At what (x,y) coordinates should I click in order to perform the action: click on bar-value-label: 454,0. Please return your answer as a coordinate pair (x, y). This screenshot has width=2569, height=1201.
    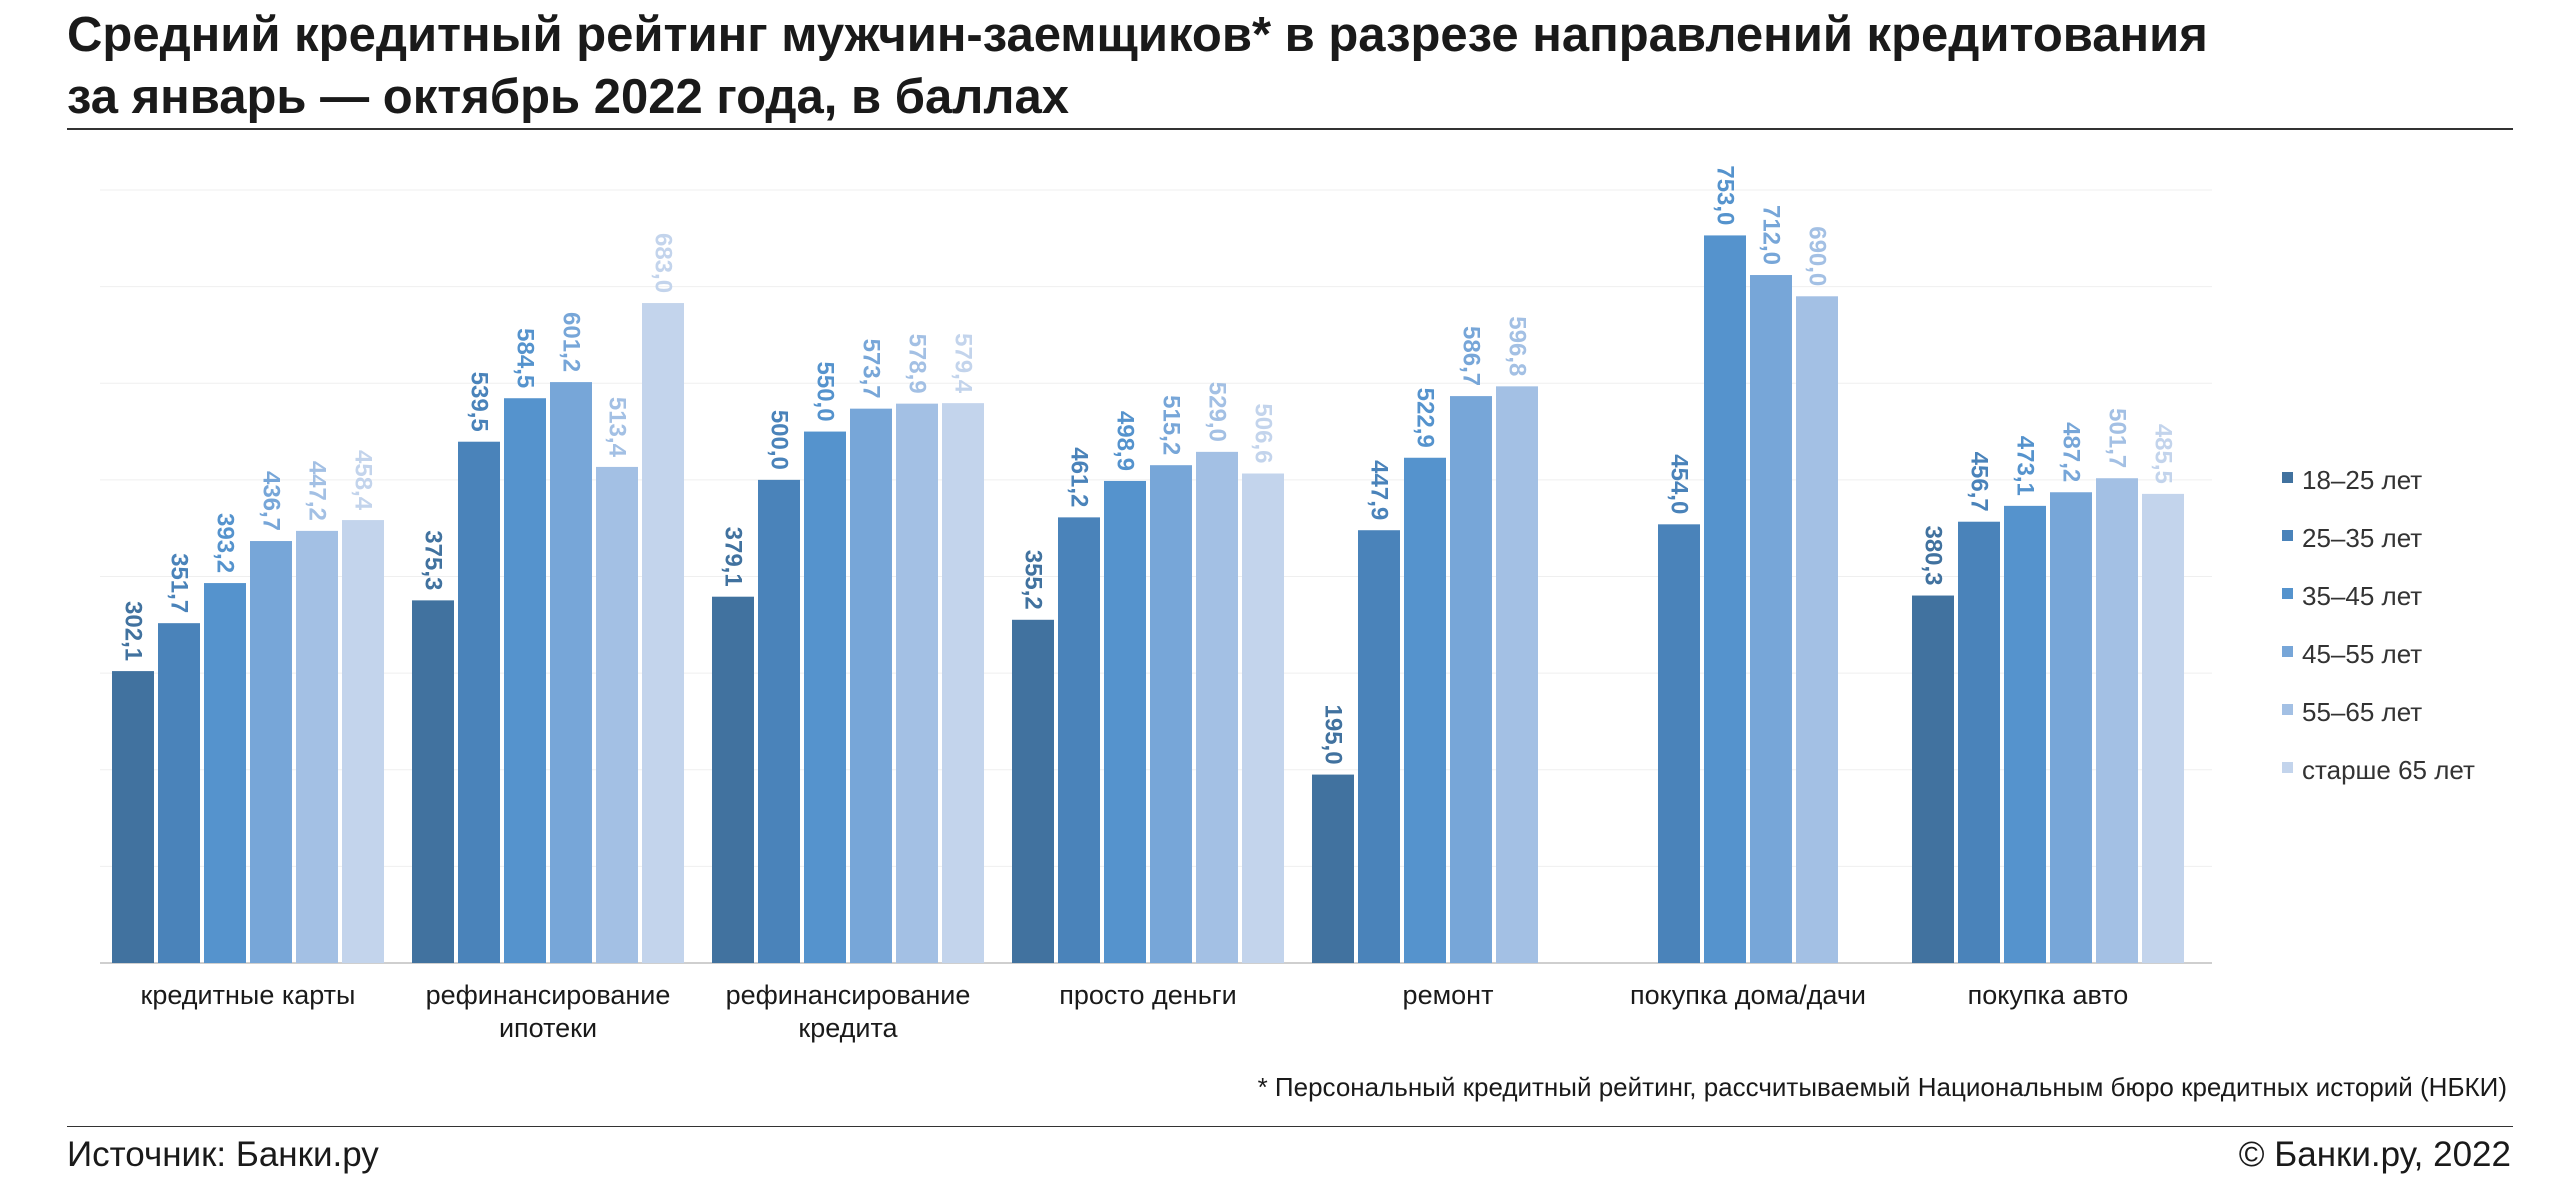
    Looking at the image, I should click on (1679, 484).